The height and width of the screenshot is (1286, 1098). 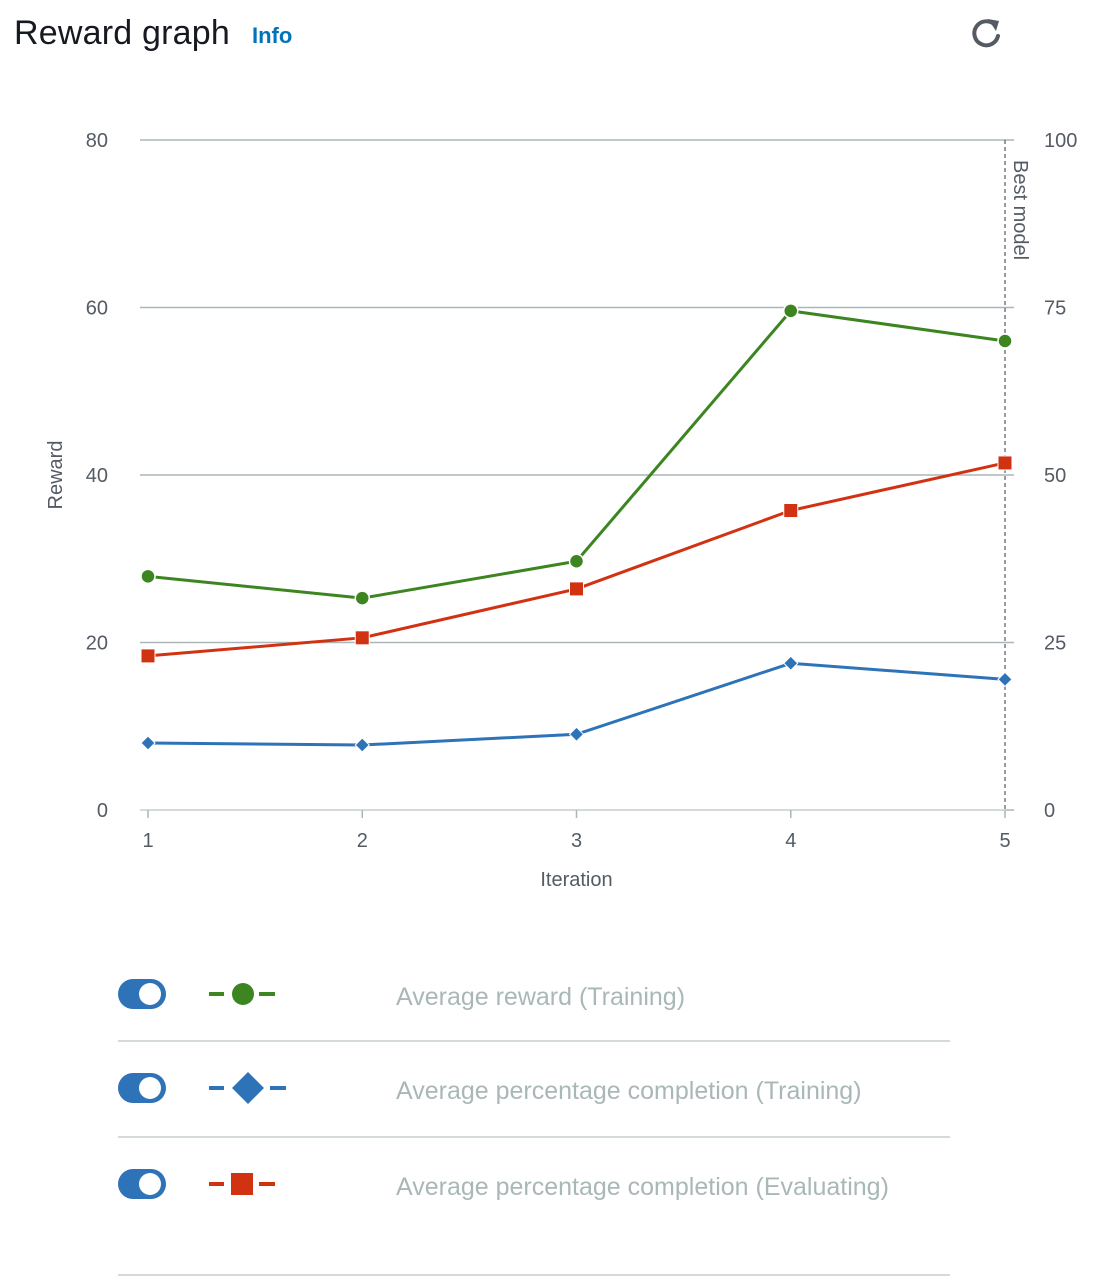 I want to click on legend-item: Average percentage completion (Training), so click(x=534, y=1090).